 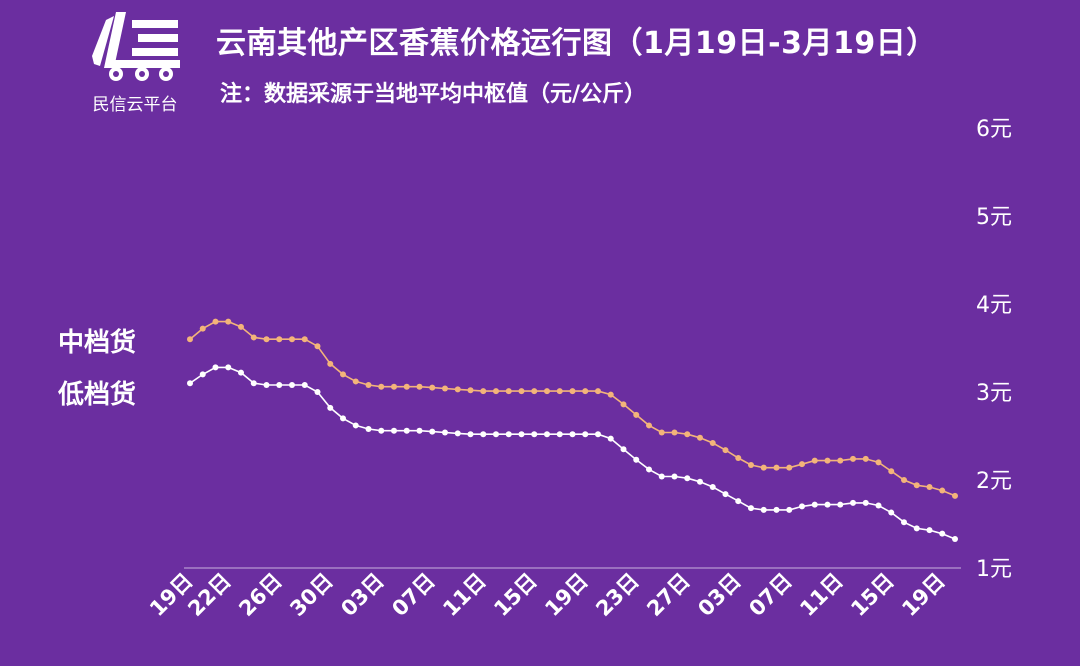 What do you see at coordinates (209, 595) in the screenshot?
I see `x-tick-label: 22日` at bounding box center [209, 595].